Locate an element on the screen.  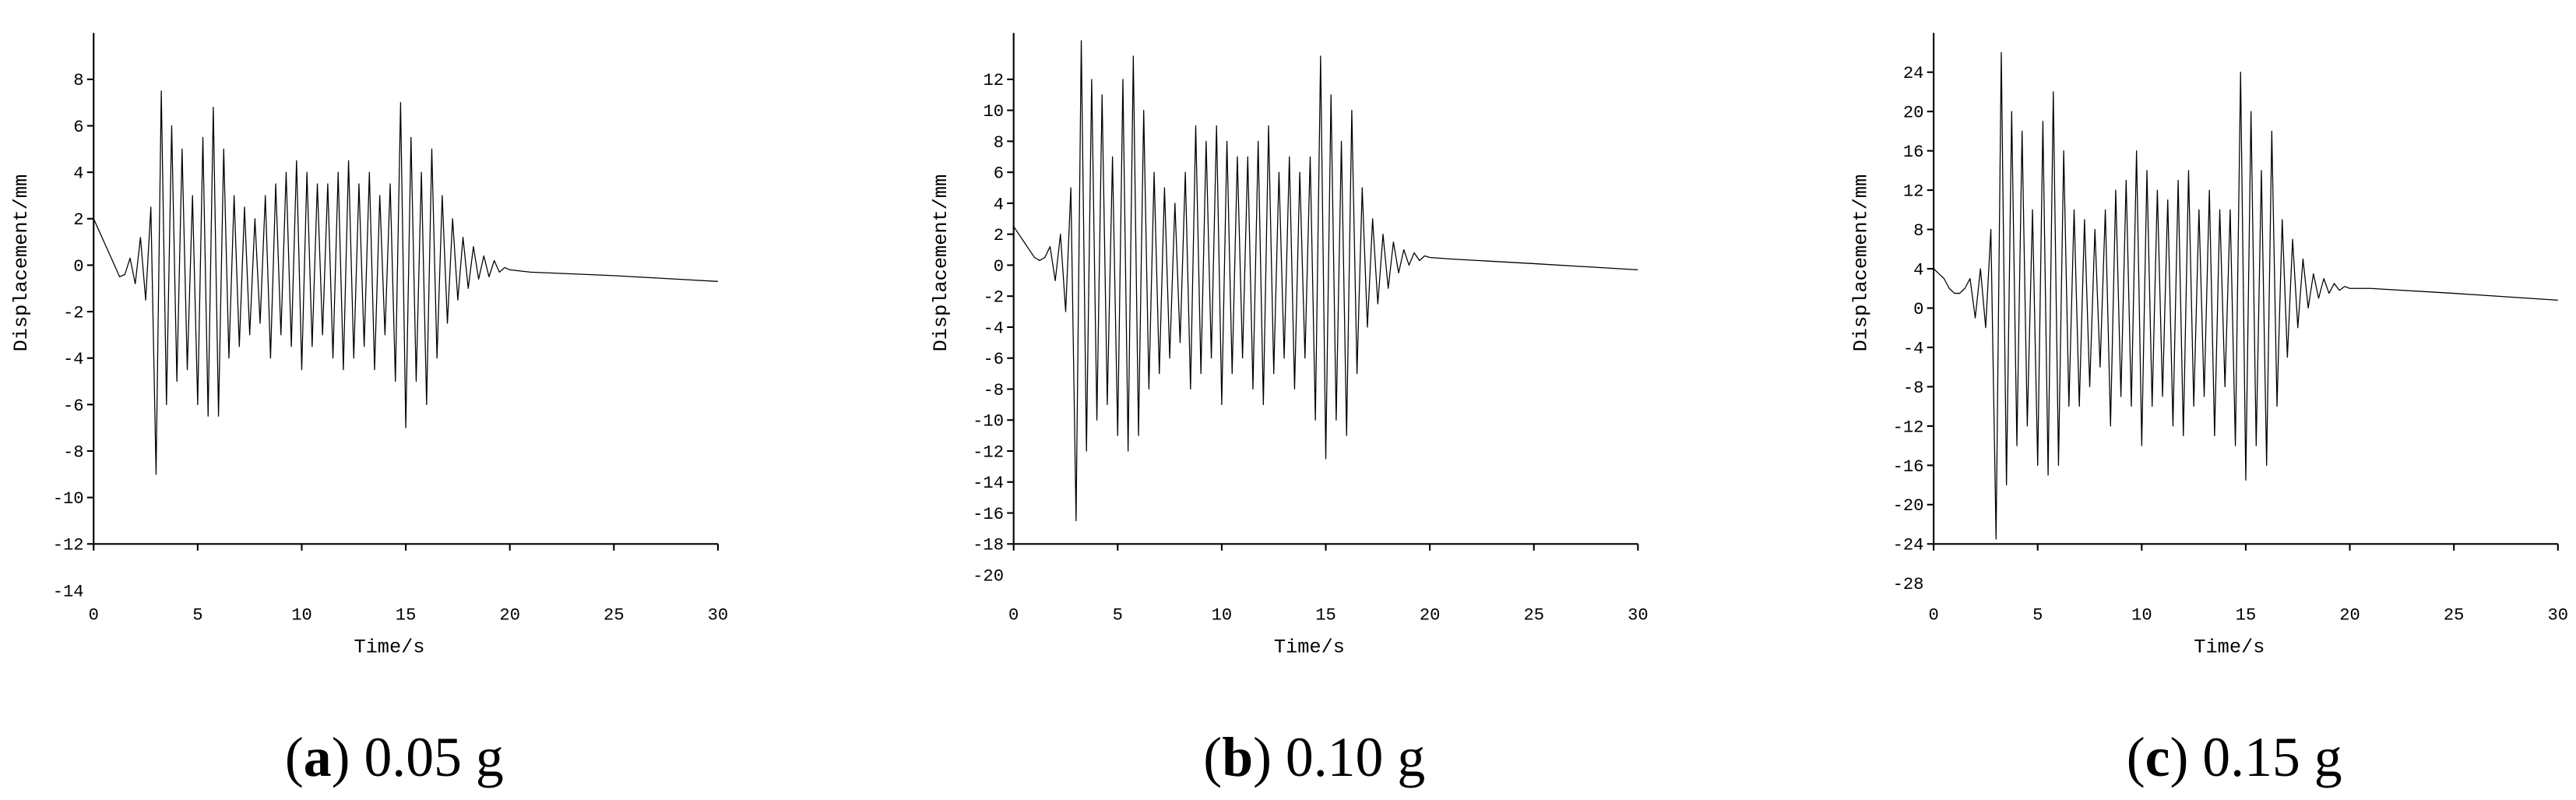
caption: (c) 0.15 g is located at coordinates (2234, 757).